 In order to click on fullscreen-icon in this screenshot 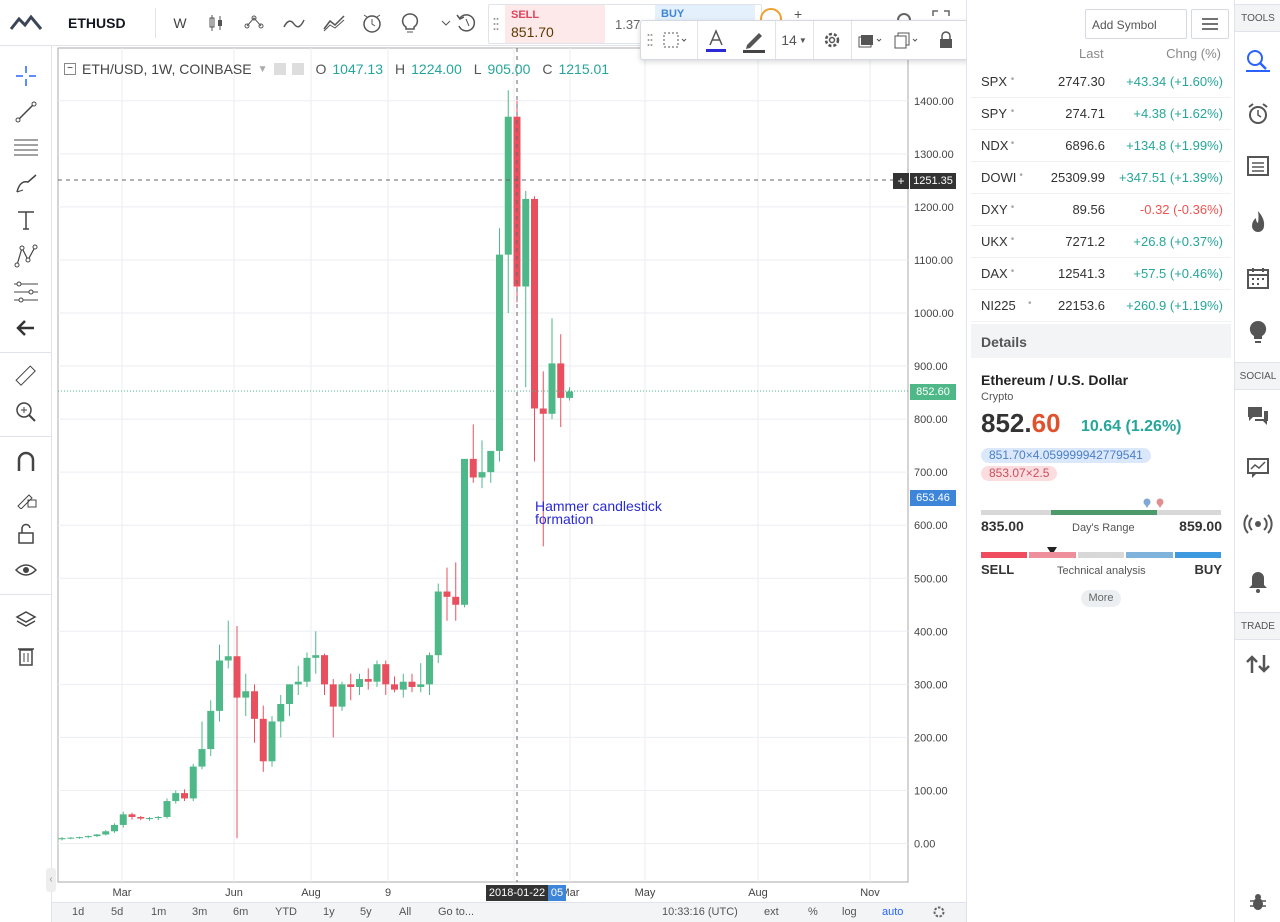, I will do `click(941, 19)`.